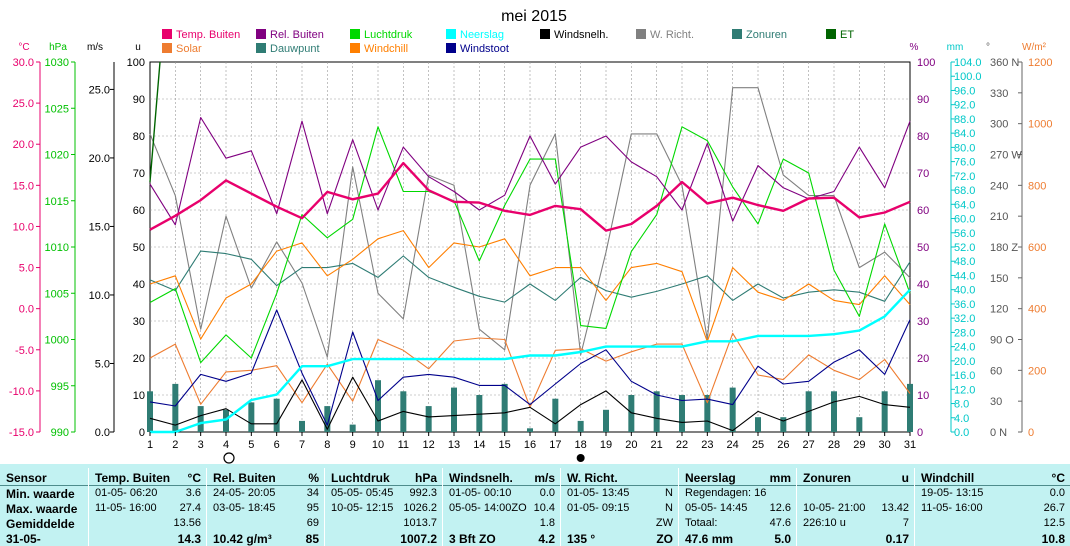  Describe the element at coordinates (384, 523) in the screenshot. I see `stats-row: 1013.7` at that location.